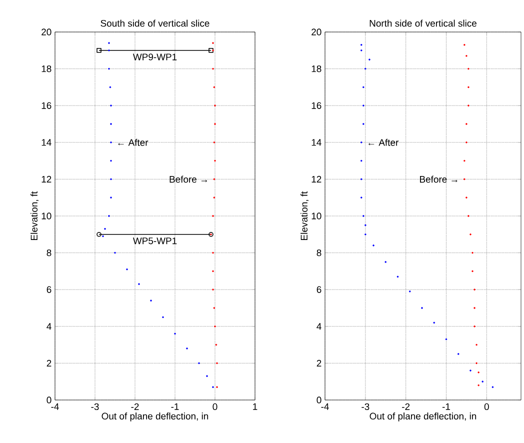 The image size is (524, 443). Describe the element at coordinates (154, 57) in the screenshot. I see `series-label: WP9-WP1` at that location.